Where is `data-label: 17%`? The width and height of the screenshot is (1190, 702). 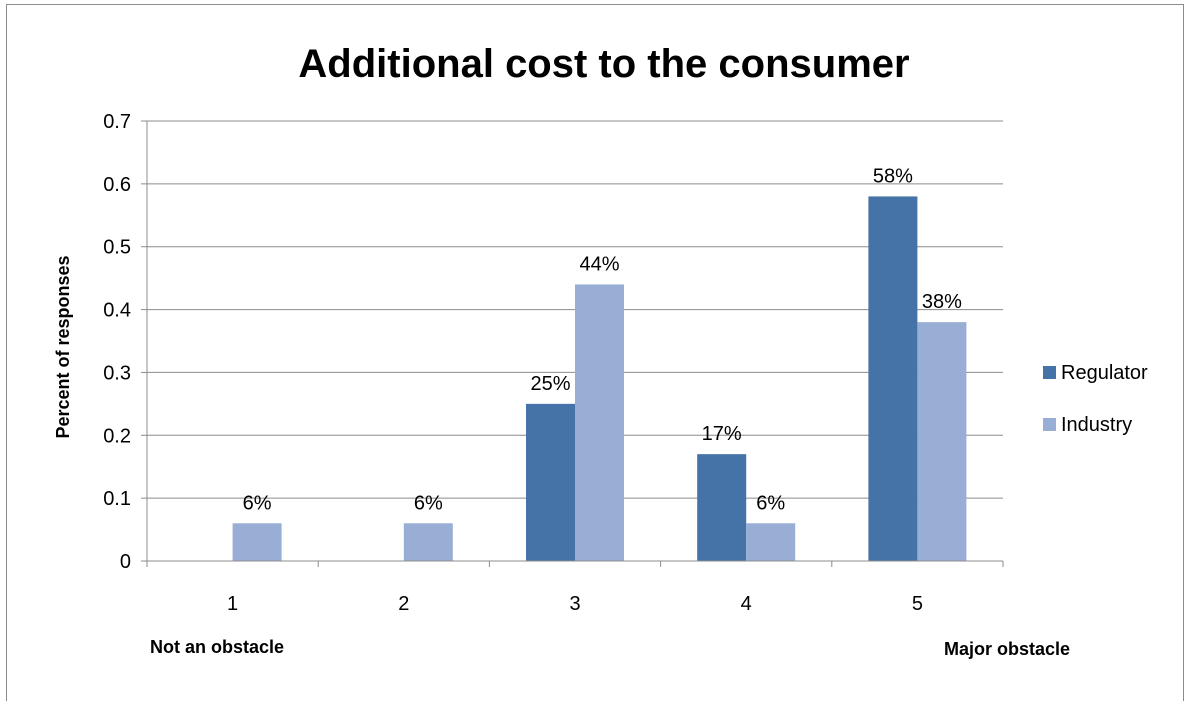
data-label: 17% is located at coordinates (722, 434).